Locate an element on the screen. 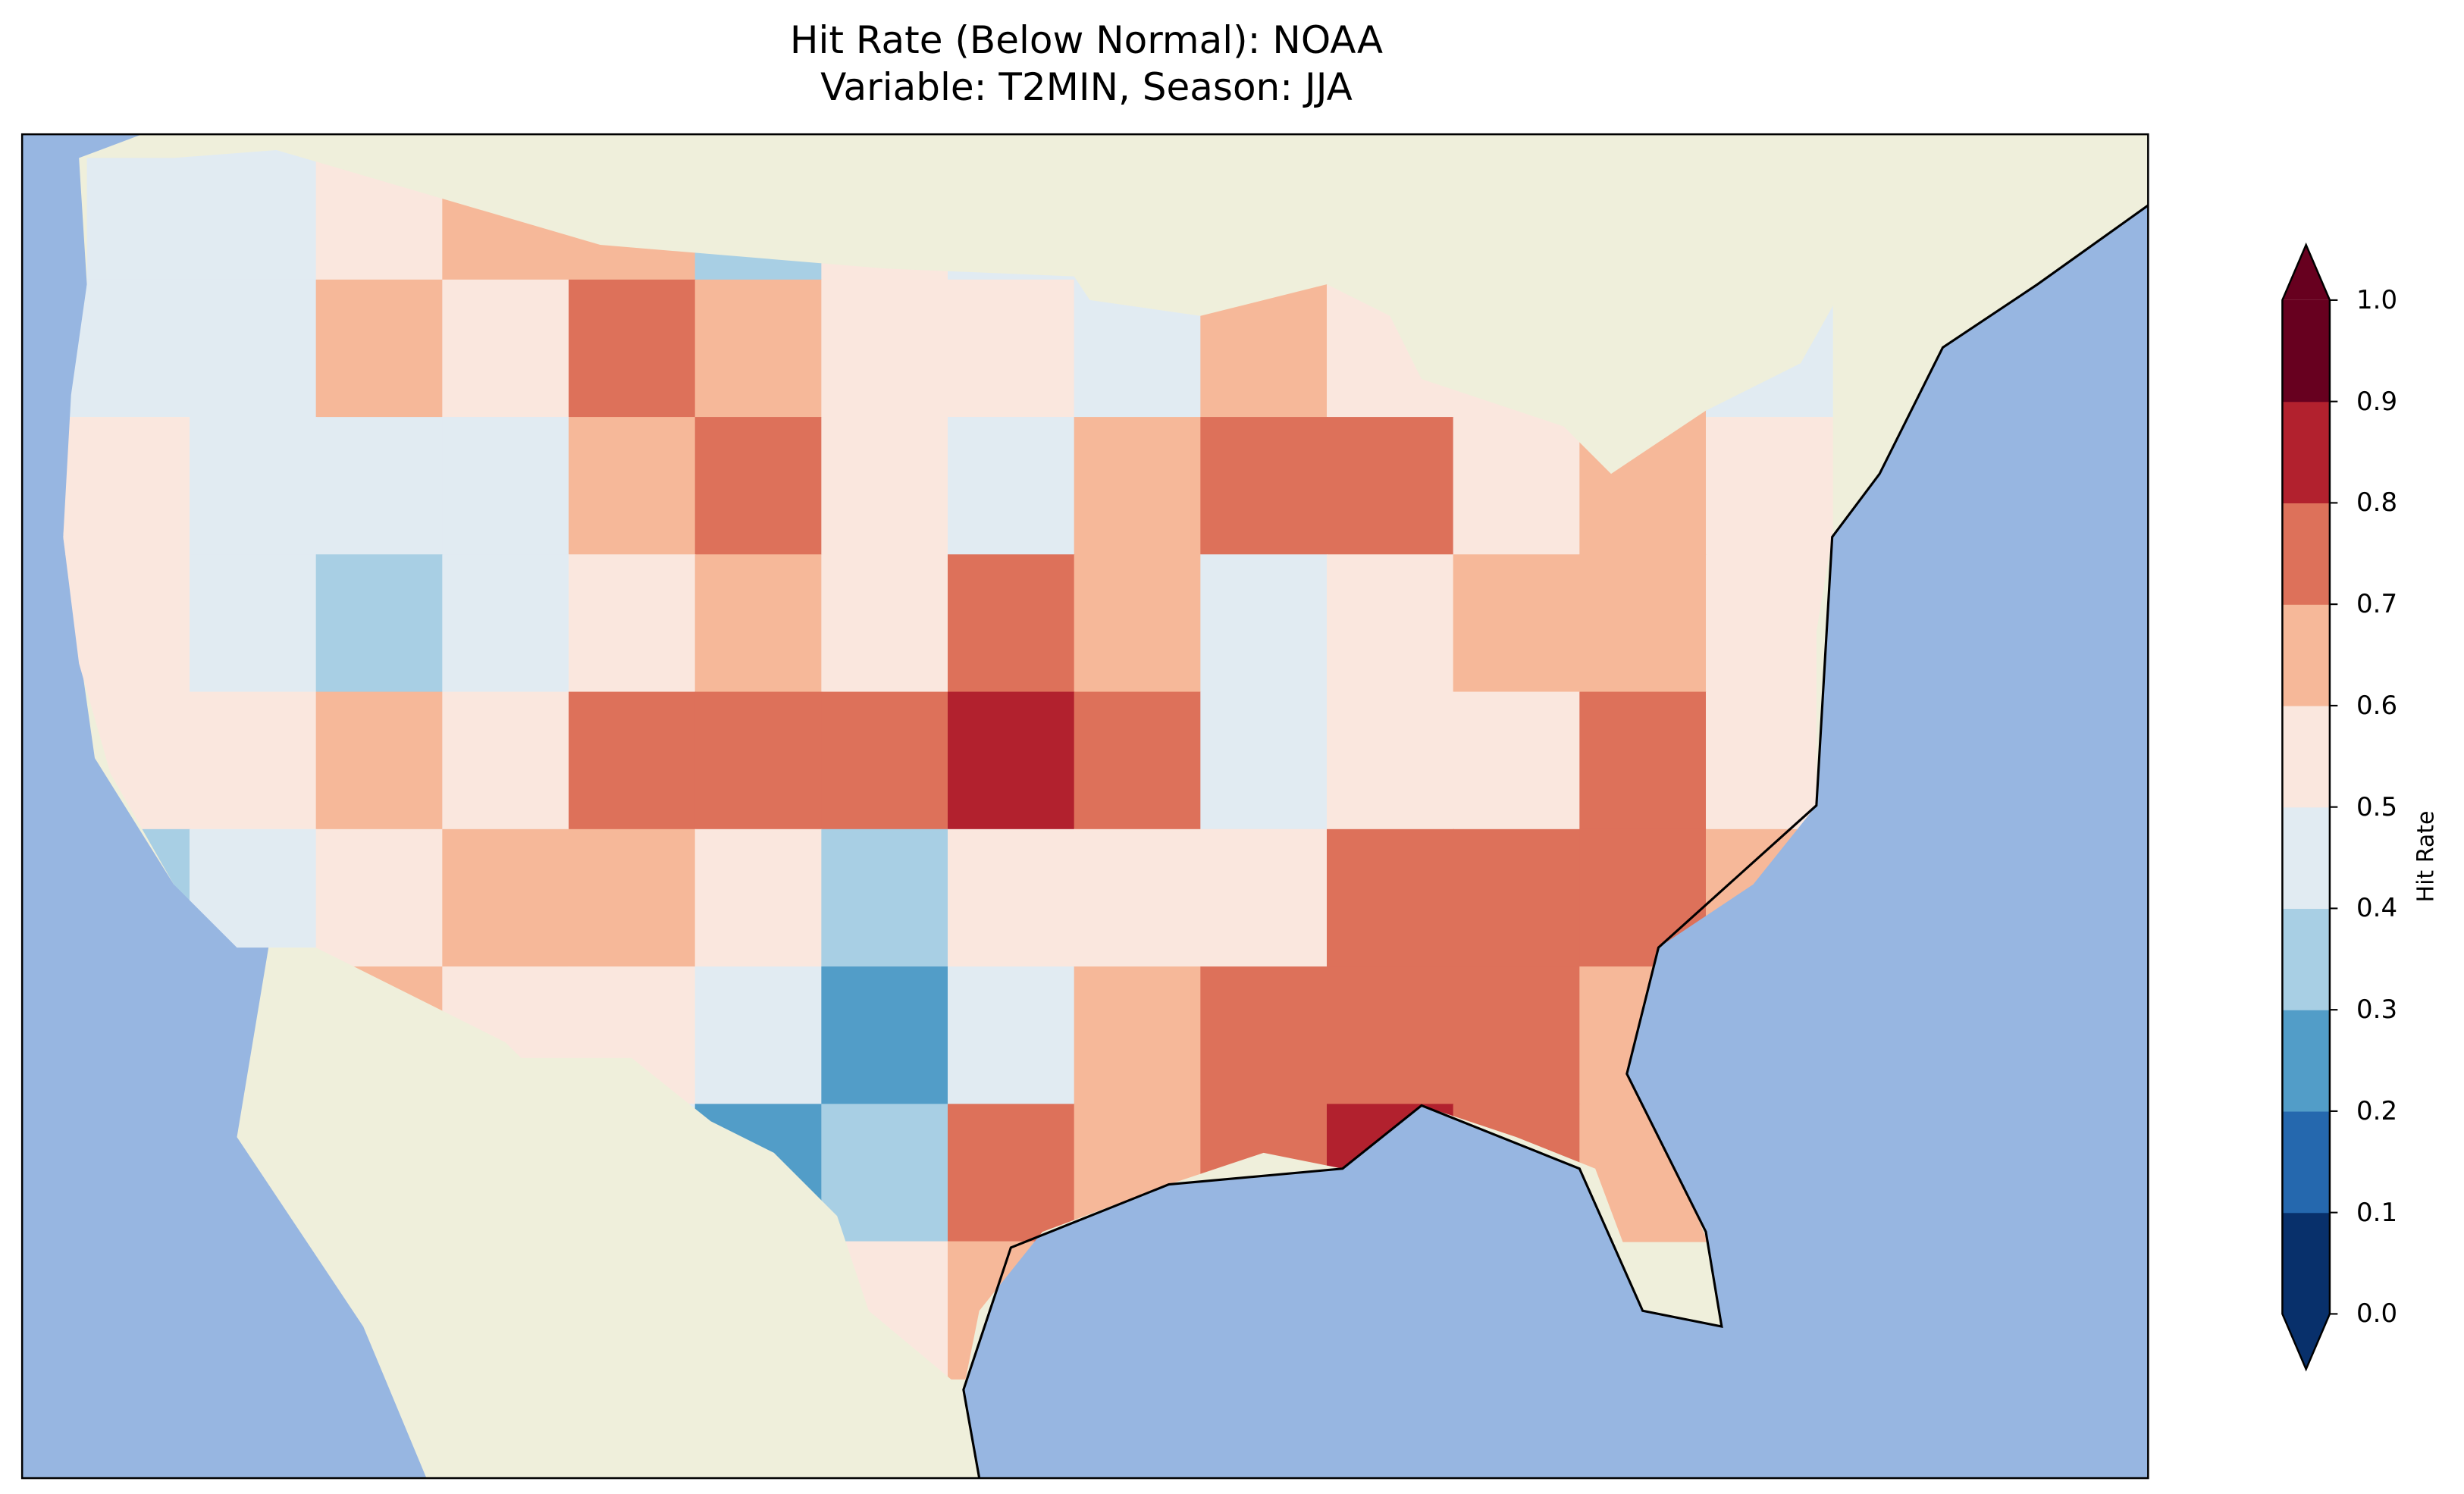  colorbar-tick-label: 0.6 is located at coordinates (2377, 705).